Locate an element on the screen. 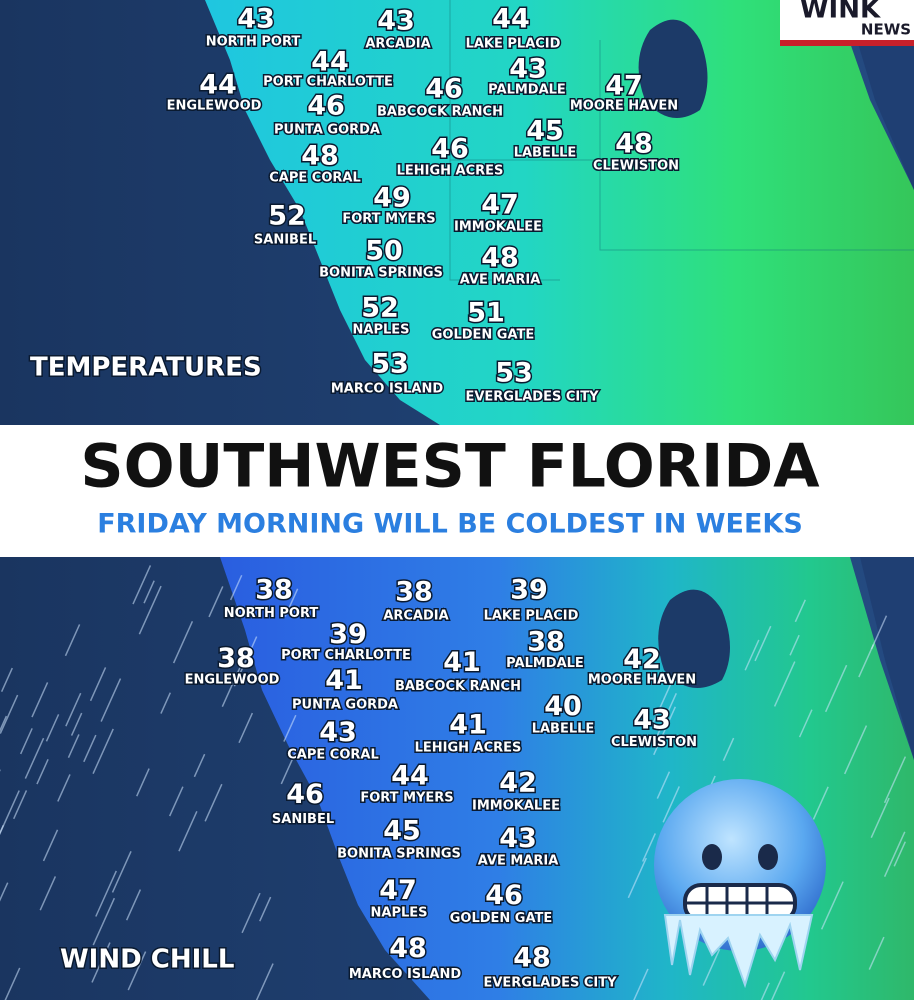 The width and height of the screenshot is (914, 1000). city-value: 40 is located at coordinates (563, 706).